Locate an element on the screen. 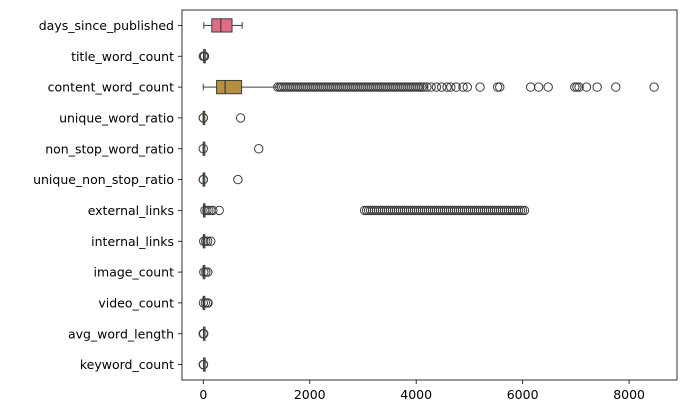 The height and width of the screenshot is (413, 686). y-tick-label: content_word_count is located at coordinates (111, 87).